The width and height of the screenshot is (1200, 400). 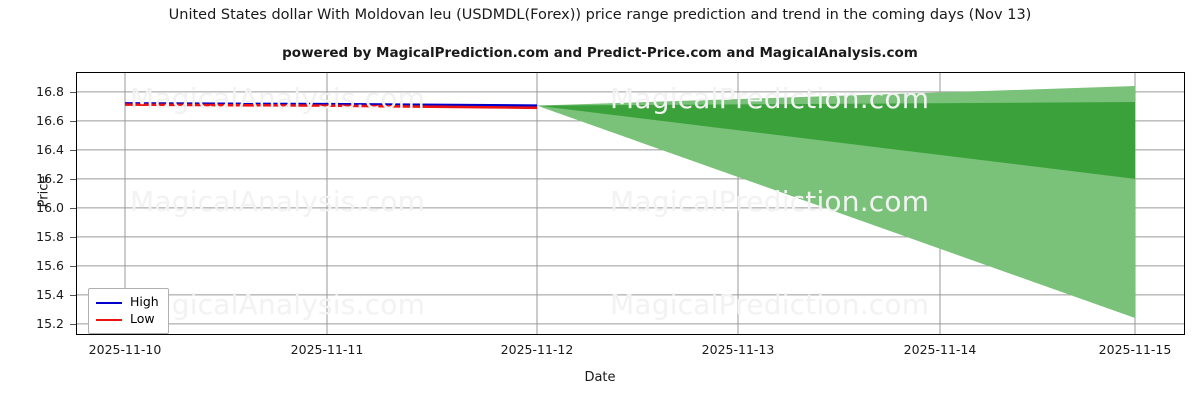 I want to click on legend-label-low: Low, so click(x=142, y=319).